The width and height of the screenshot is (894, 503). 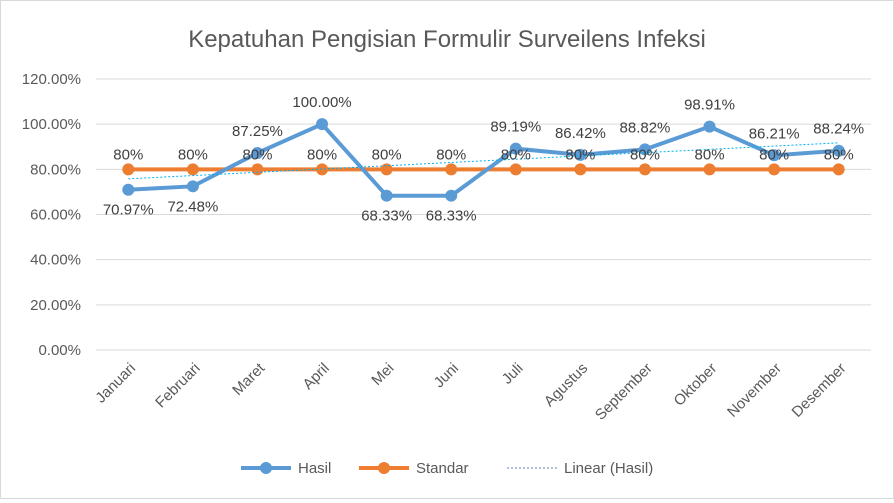 I want to click on x-tick-label: Juni, so click(x=446, y=375).